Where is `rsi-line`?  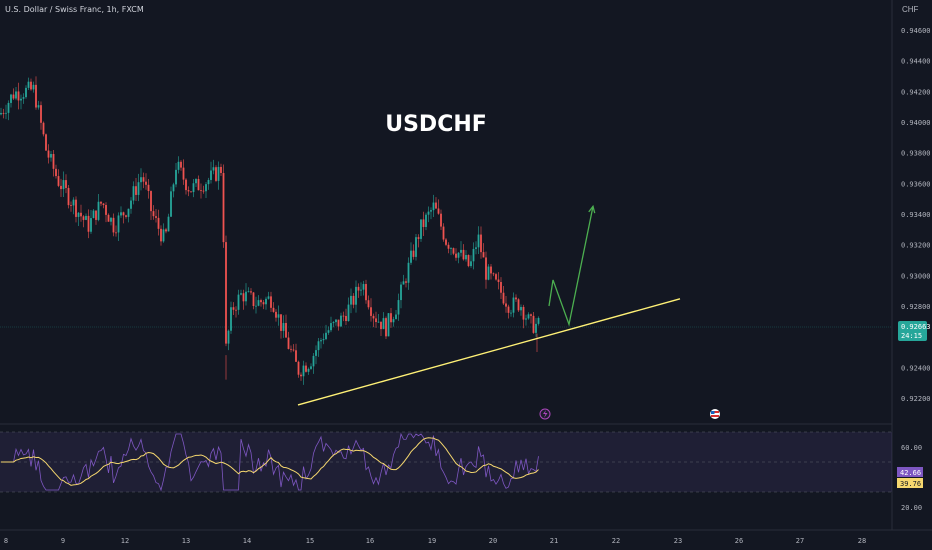 rsi-line is located at coordinates (270, 462).